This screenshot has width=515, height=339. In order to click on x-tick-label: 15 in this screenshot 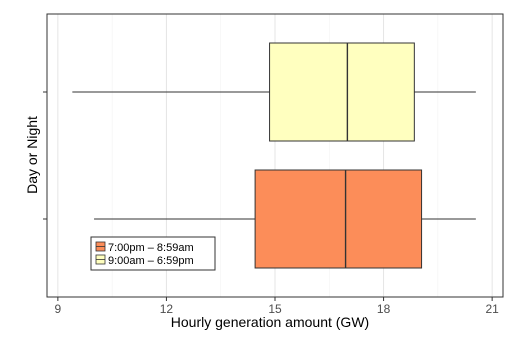, I will do `click(275, 309)`.